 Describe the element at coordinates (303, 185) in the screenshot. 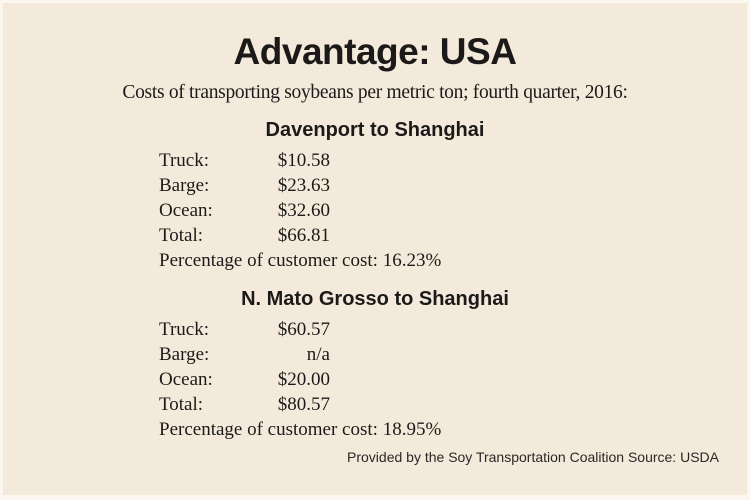

I see `cost-value: $23.63` at that location.